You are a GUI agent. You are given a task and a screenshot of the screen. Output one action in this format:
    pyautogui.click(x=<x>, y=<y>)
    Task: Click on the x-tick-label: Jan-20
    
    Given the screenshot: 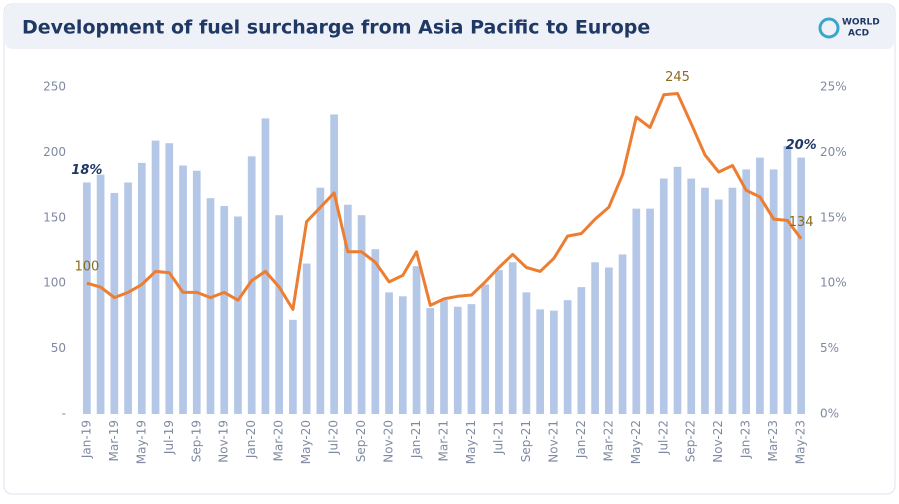 What is the action you would take?
    pyautogui.click(x=251, y=439)
    